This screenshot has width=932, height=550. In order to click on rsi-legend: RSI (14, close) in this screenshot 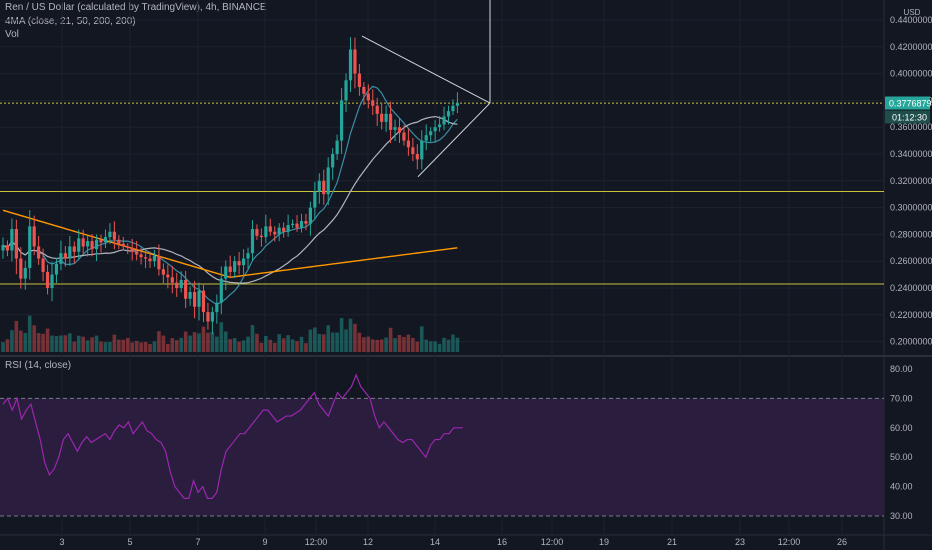, I will do `click(38, 365)`.